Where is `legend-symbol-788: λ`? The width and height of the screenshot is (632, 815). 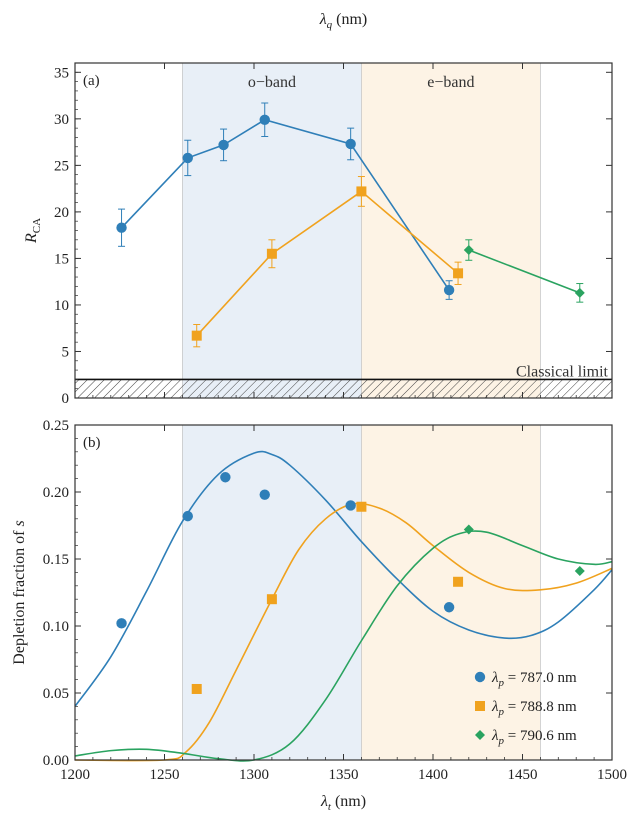
legend-symbol-788: λ is located at coordinates (495, 707).